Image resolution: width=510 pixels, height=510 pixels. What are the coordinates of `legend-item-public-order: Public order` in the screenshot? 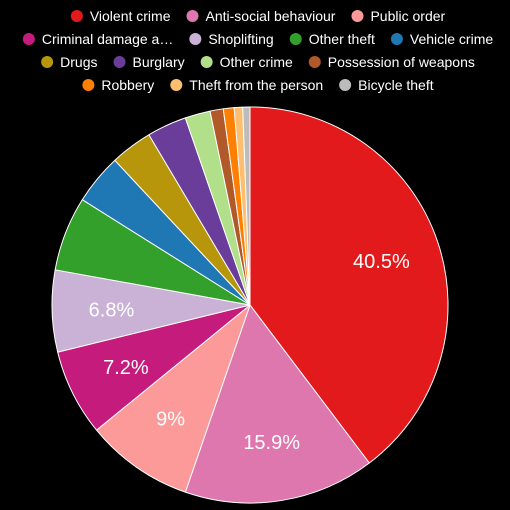 It's located at (398, 16).